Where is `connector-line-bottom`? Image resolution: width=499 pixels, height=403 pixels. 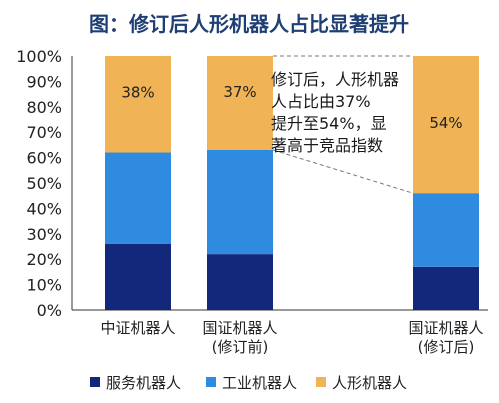 connector-line-bottom is located at coordinates (343, 171).